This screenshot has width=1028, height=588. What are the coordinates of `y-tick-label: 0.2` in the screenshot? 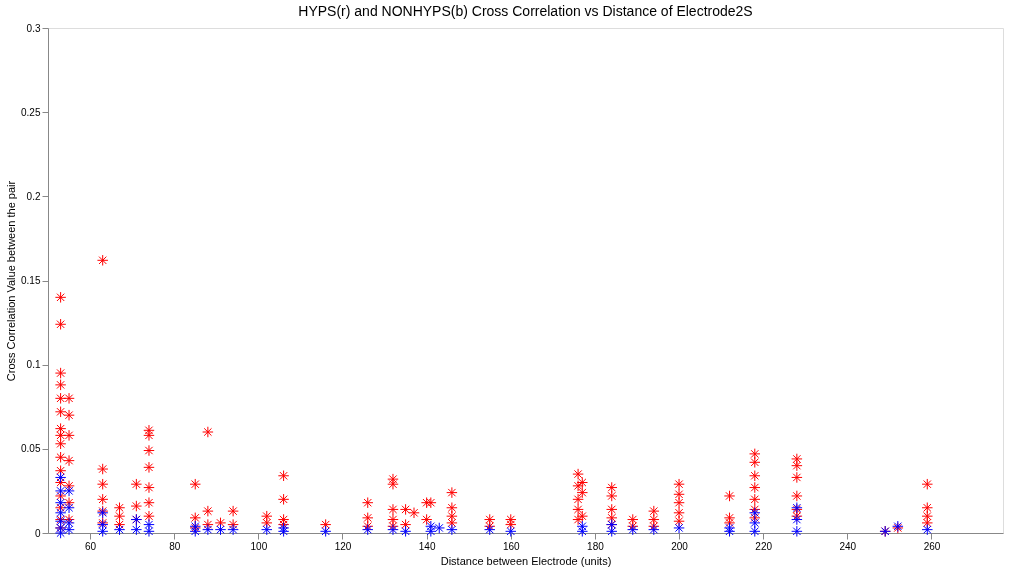 It's located at (33, 196).